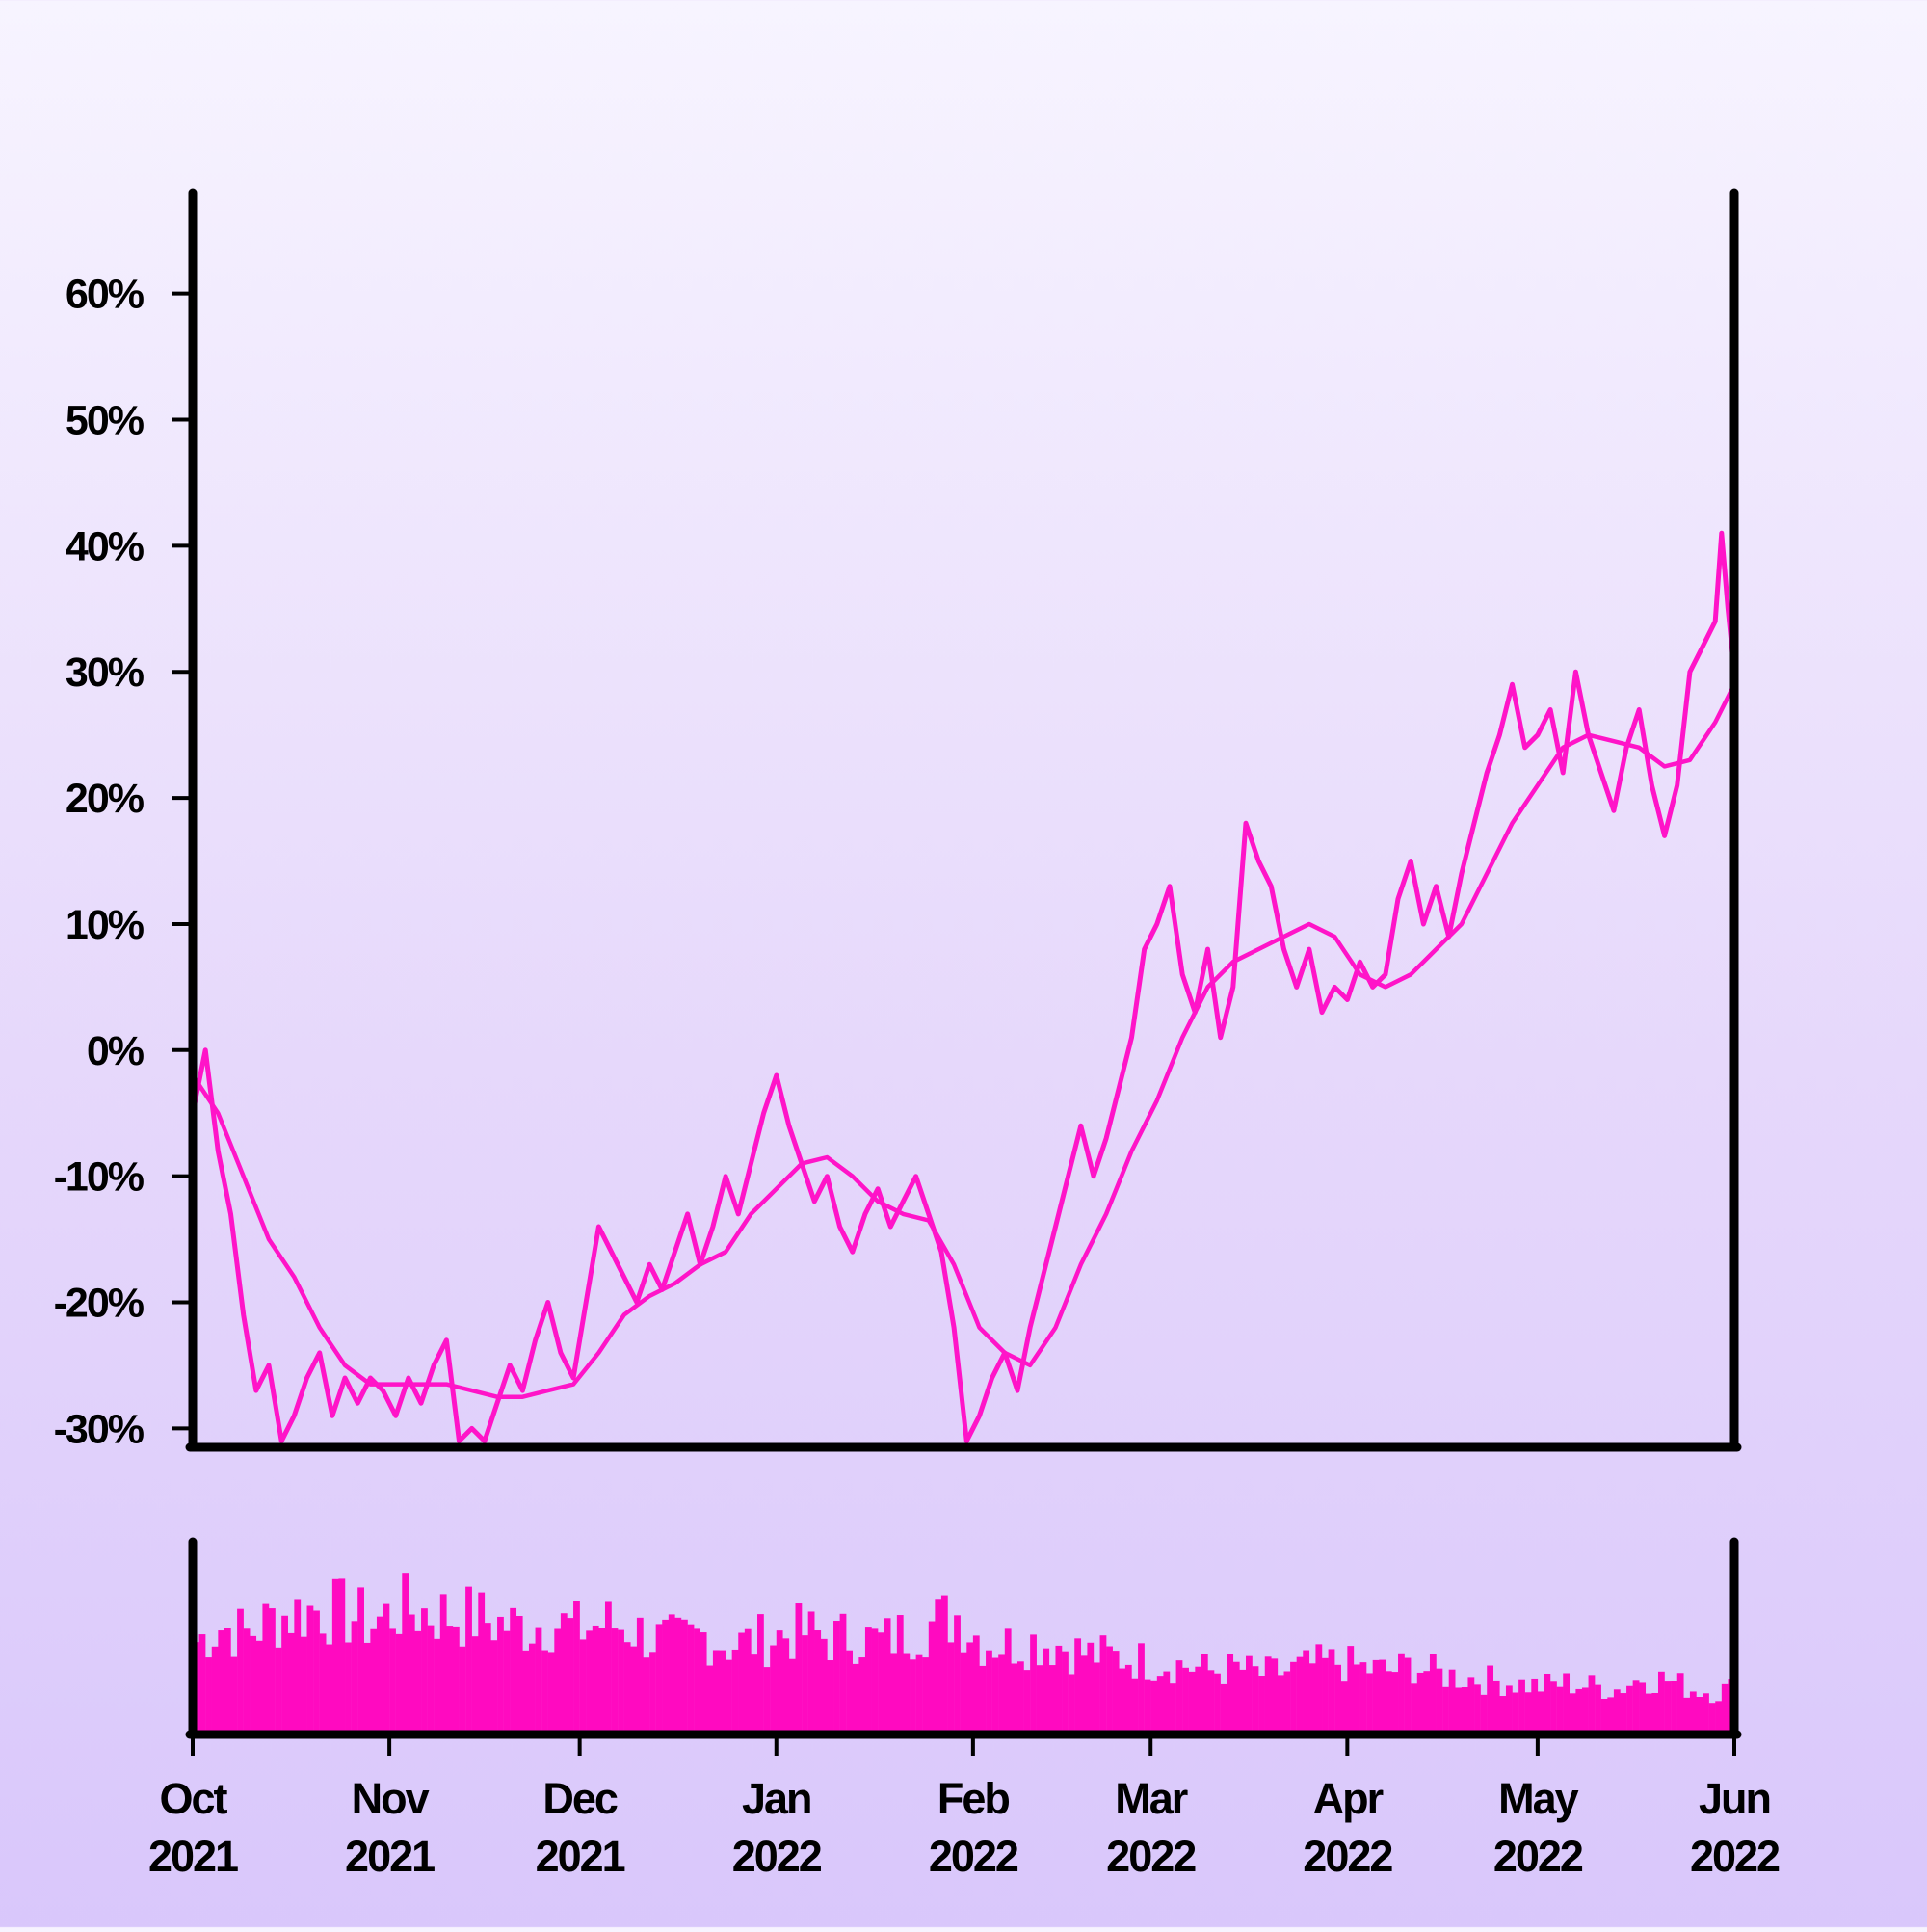 This screenshot has height=1932, width=1927. What do you see at coordinates (193, 1856) in the screenshot?
I see `x-tick-year-label: 2021` at bounding box center [193, 1856].